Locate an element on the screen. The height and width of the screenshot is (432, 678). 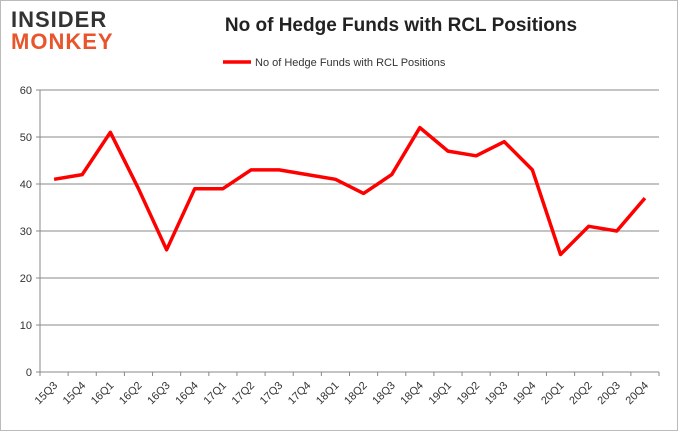
x-tick-label: 18Q3 is located at coordinates (384, 394).